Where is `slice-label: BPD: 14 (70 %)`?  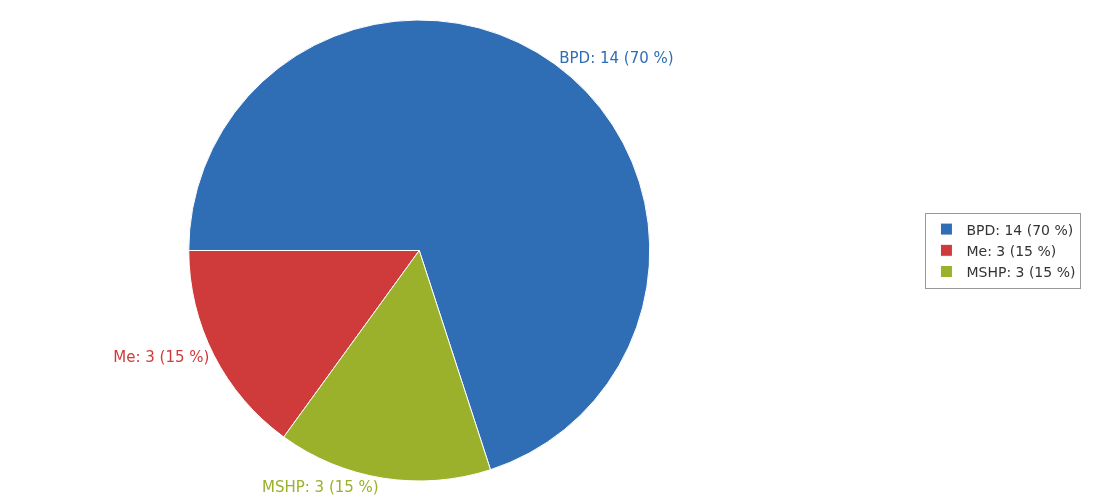
slice-label: BPD: 14 (70 %) is located at coordinates (616, 58).